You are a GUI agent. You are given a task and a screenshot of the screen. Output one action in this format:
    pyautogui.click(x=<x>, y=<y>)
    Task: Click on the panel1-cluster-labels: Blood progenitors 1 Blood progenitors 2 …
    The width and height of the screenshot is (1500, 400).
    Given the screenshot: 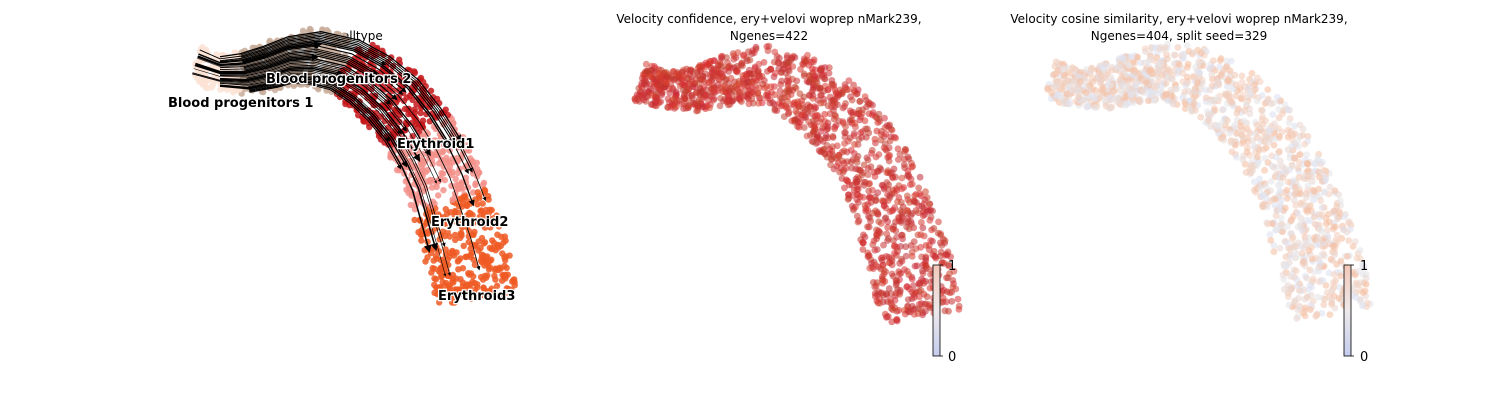 What is the action you would take?
    pyautogui.click(x=342, y=188)
    